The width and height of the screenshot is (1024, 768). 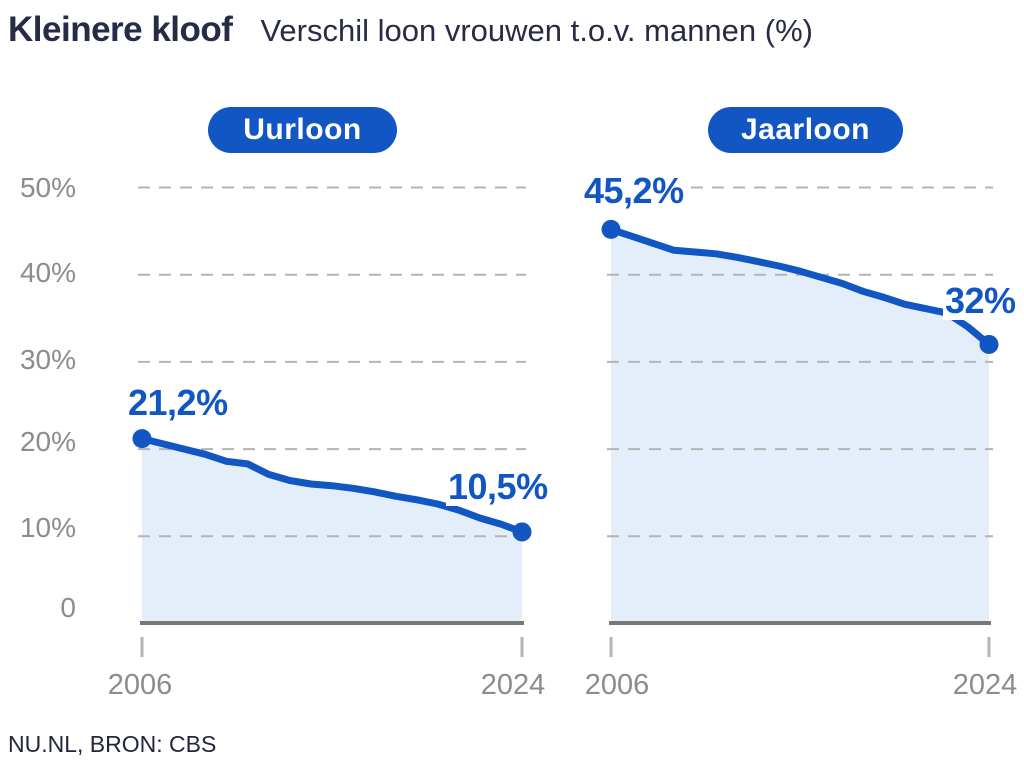 I want to click on source-credit: NU.NL, BRON: CBS, so click(x=112, y=744).